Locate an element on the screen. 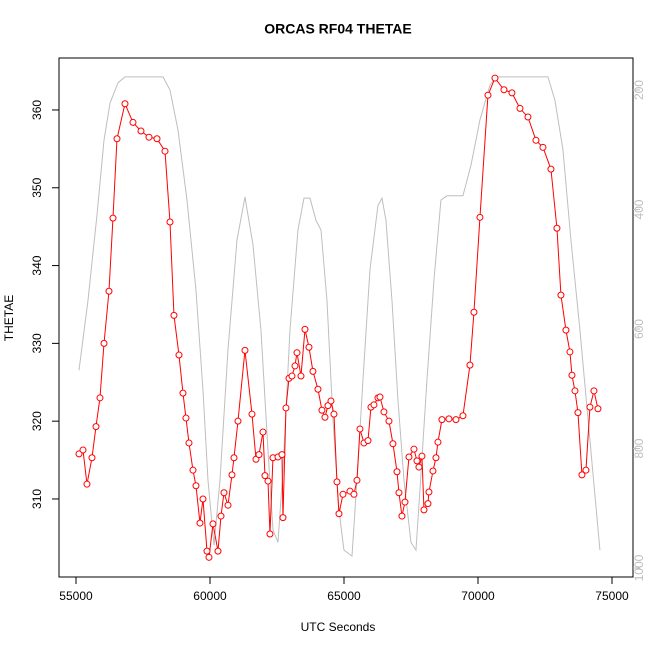 This screenshot has height=655, width=650. y-tick-label: 360 is located at coordinates (37, 110).